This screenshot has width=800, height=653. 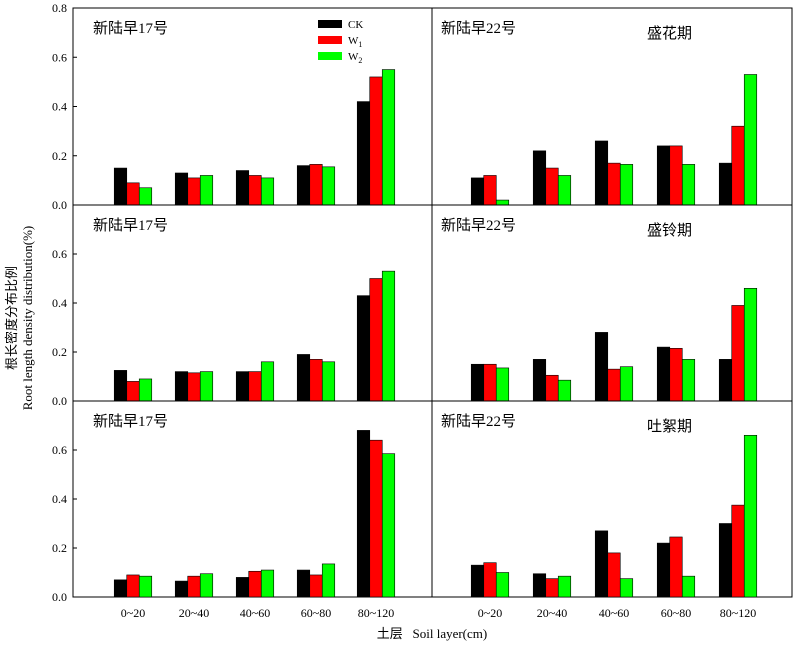 I want to click on y-tick-label: 0.8, so click(x=59, y=8).